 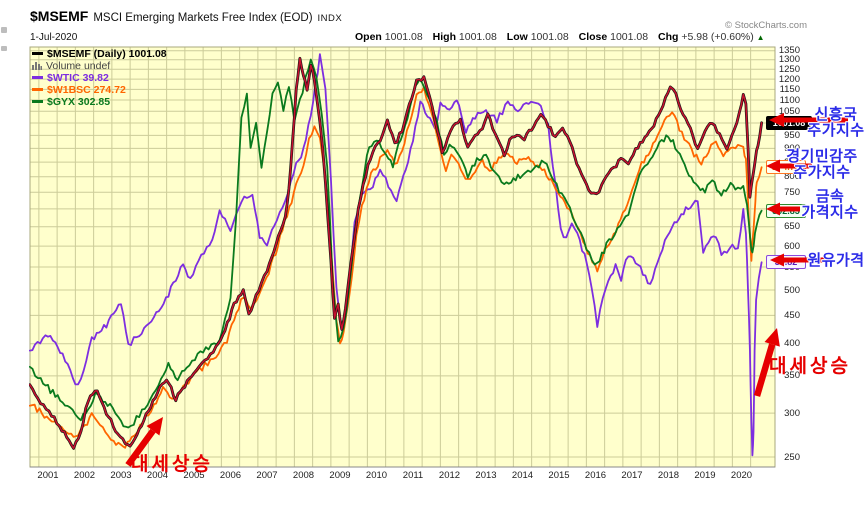 I want to click on x-axis-tick-label: 2020, so click(x=741, y=475).